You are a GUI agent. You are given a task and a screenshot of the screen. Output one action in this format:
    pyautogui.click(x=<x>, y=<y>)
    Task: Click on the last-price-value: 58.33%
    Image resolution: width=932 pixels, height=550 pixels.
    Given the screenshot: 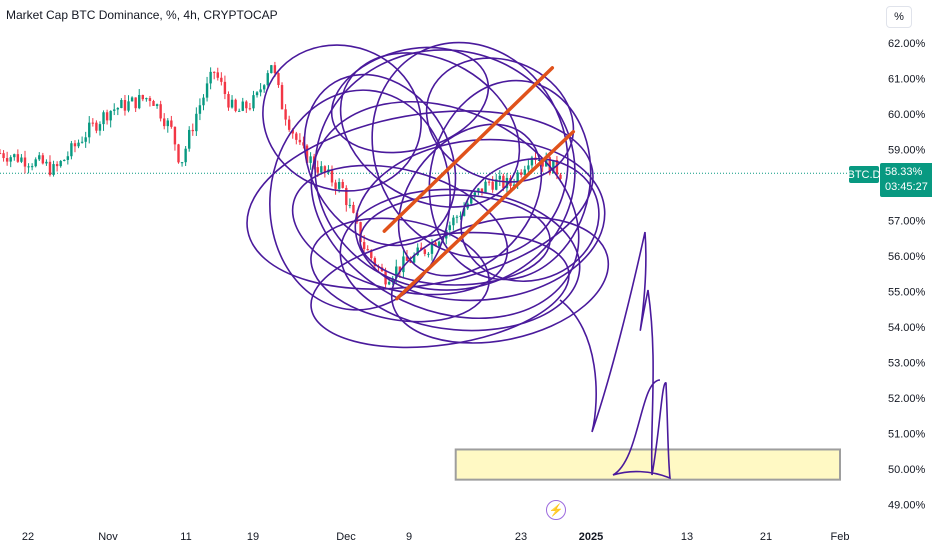 What is the action you would take?
    pyautogui.click(x=904, y=172)
    